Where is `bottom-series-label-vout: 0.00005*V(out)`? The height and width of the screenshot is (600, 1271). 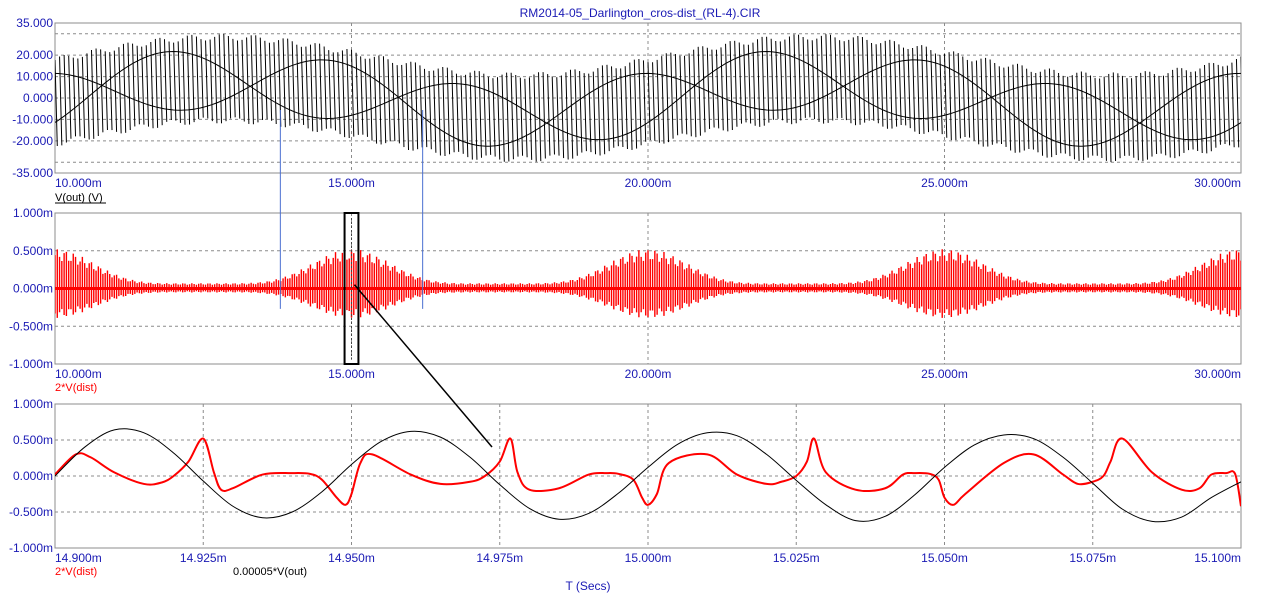
bottom-series-label-vout: 0.00005*V(out) is located at coordinates (270, 572).